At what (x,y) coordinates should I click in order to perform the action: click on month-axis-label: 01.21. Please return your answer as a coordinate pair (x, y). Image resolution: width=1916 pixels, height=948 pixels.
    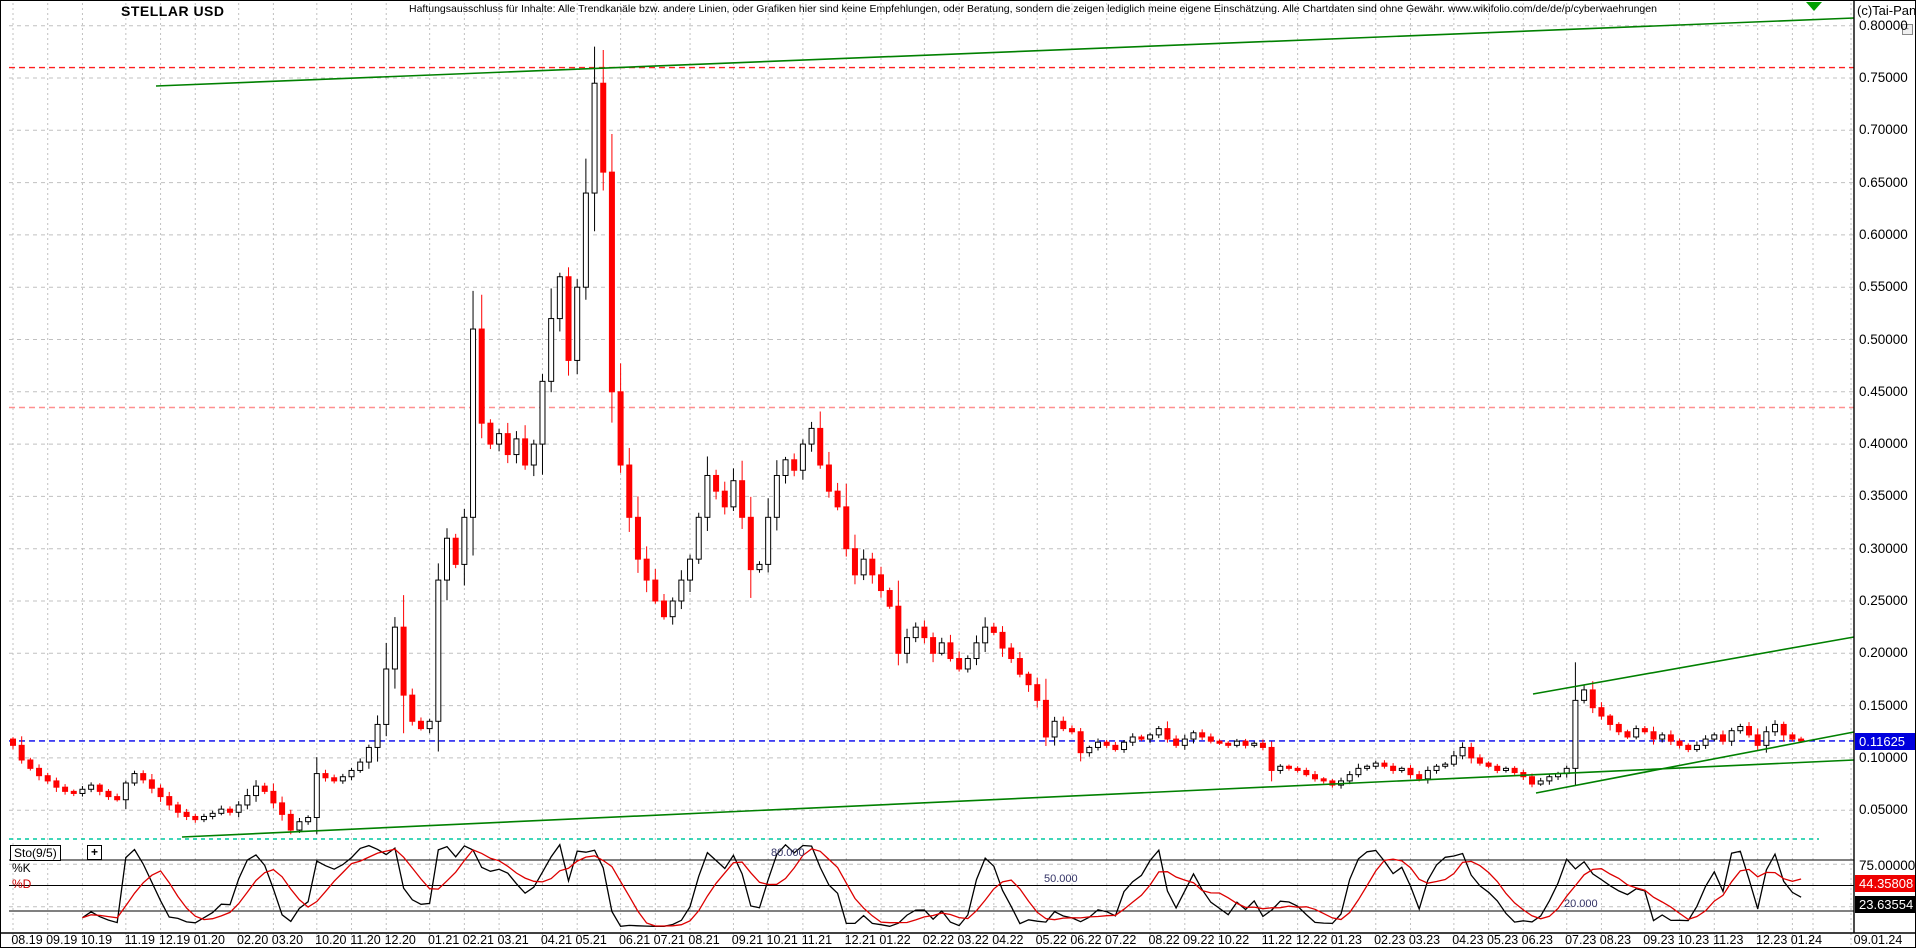
    Looking at the image, I should click on (443, 940).